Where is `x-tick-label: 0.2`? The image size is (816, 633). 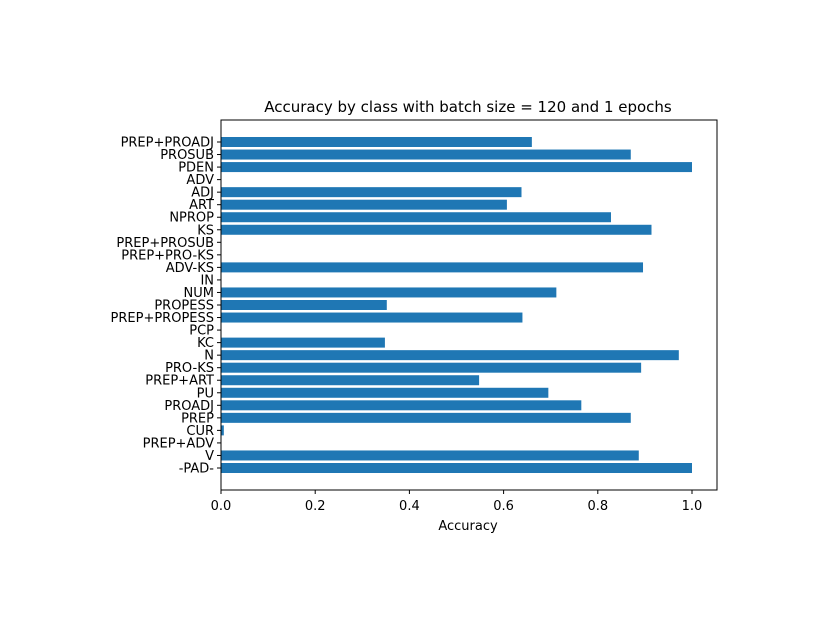 x-tick-label: 0.2 is located at coordinates (315, 506).